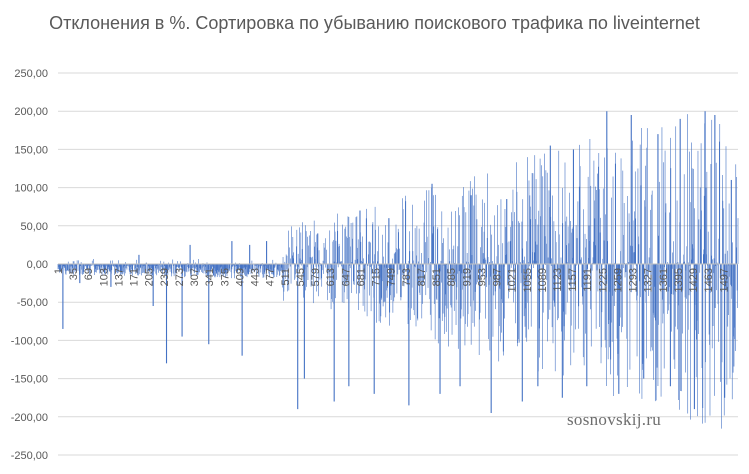  Describe the element at coordinates (709, 280) in the screenshot. I see `x-tick-label: 1463` at that location.